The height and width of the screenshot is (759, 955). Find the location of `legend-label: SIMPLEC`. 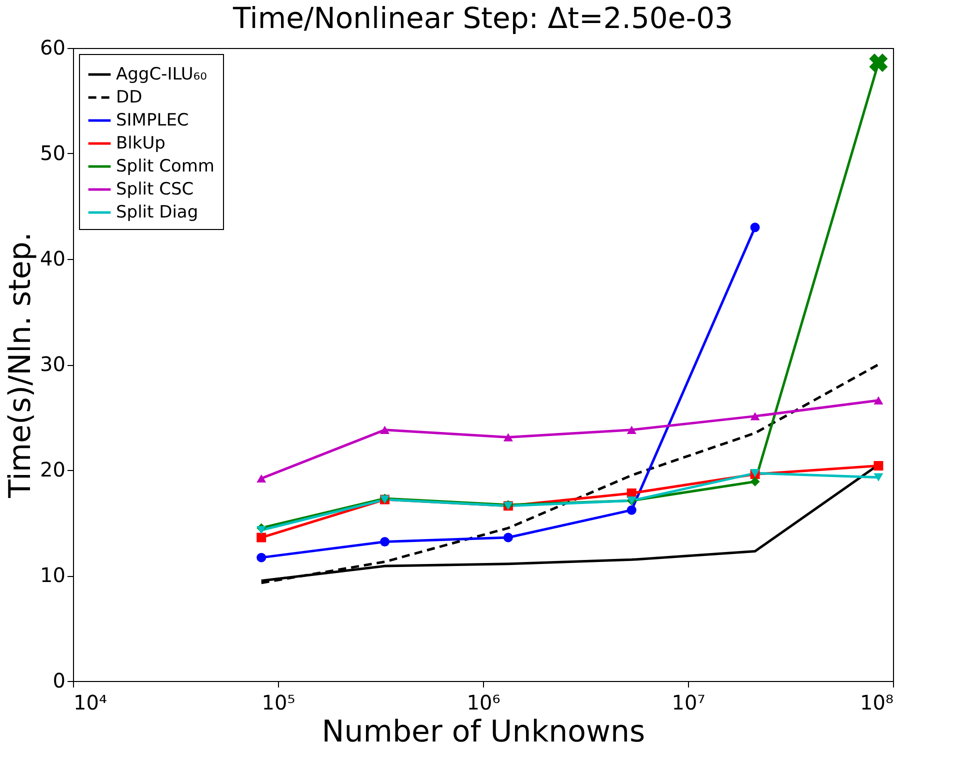

legend-label: SIMPLEC is located at coordinates (152, 120).